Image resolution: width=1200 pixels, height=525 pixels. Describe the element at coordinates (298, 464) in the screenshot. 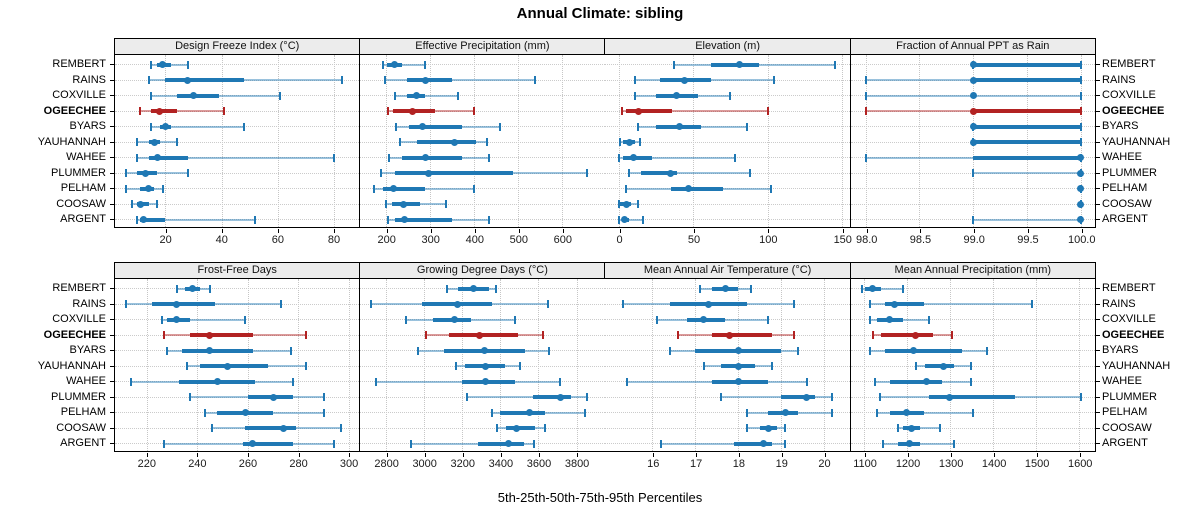

I see `x-tick-label: 280` at that location.